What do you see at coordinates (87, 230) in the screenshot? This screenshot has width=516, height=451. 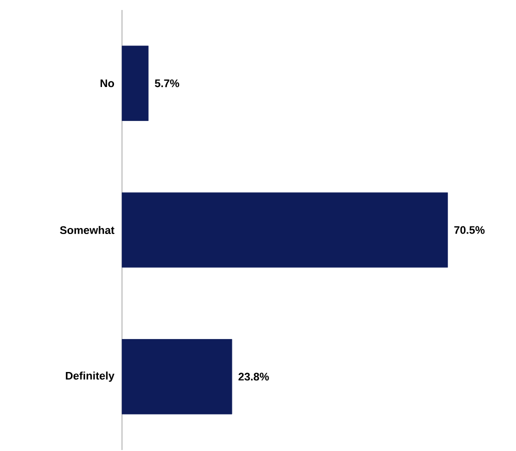 I see `y-tick-label: Somewhat` at bounding box center [87, 230].